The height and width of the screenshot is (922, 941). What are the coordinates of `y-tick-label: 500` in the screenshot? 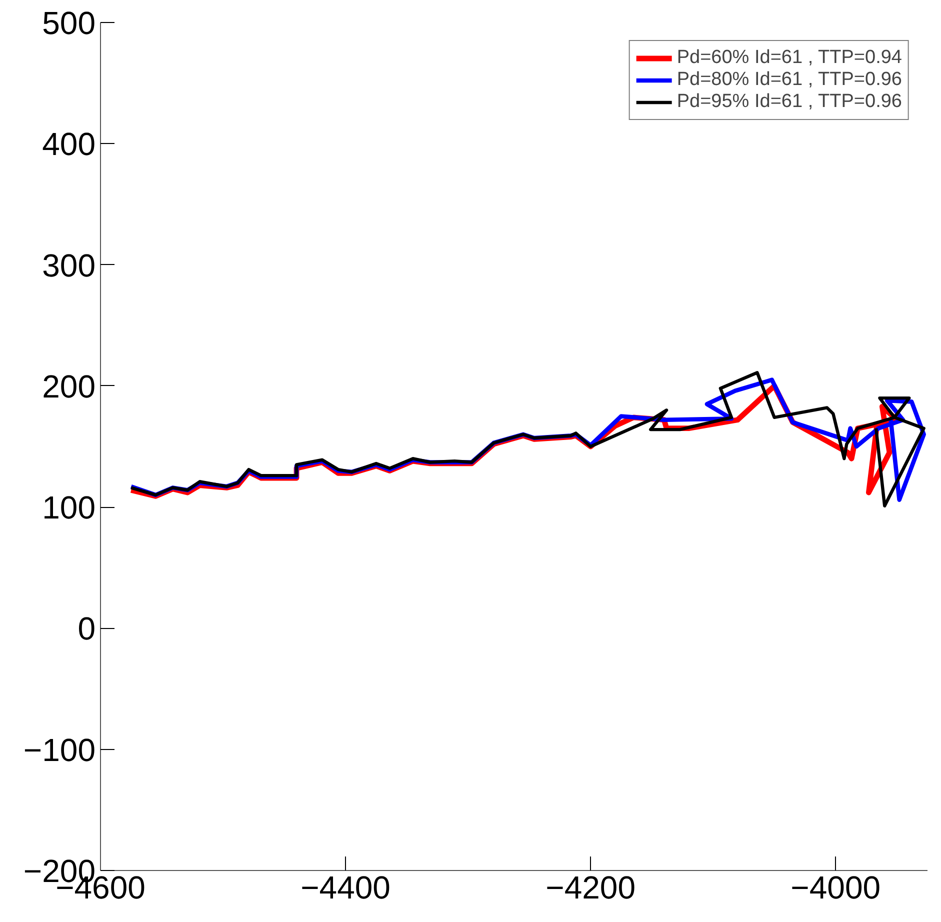 It's located at (69, 23).